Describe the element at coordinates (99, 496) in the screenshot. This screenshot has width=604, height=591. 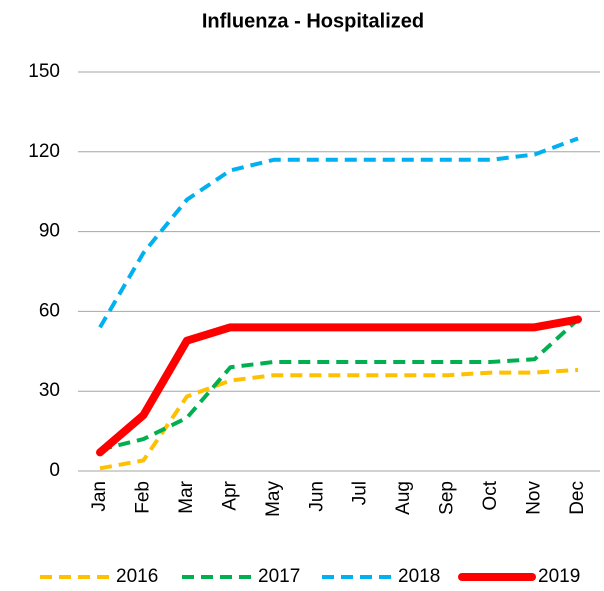
I see `x-tick-label: Jan` at that location.